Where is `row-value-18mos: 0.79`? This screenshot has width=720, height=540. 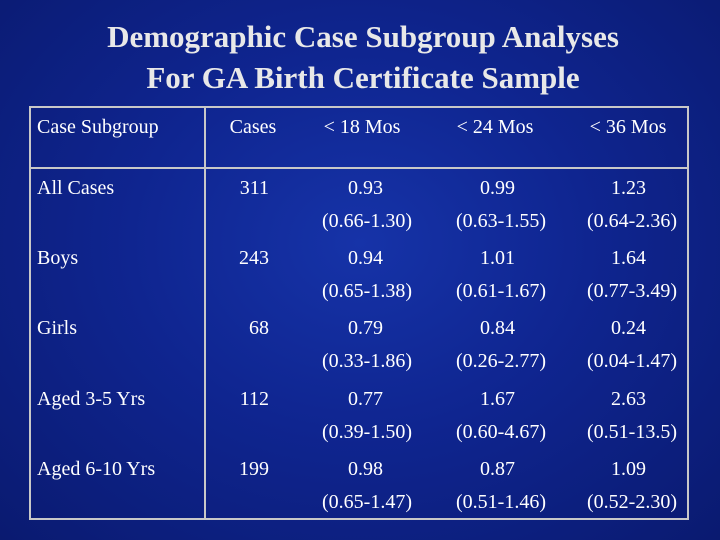 row-value-18mos: 0.79 is located at coordinates (365, 328).